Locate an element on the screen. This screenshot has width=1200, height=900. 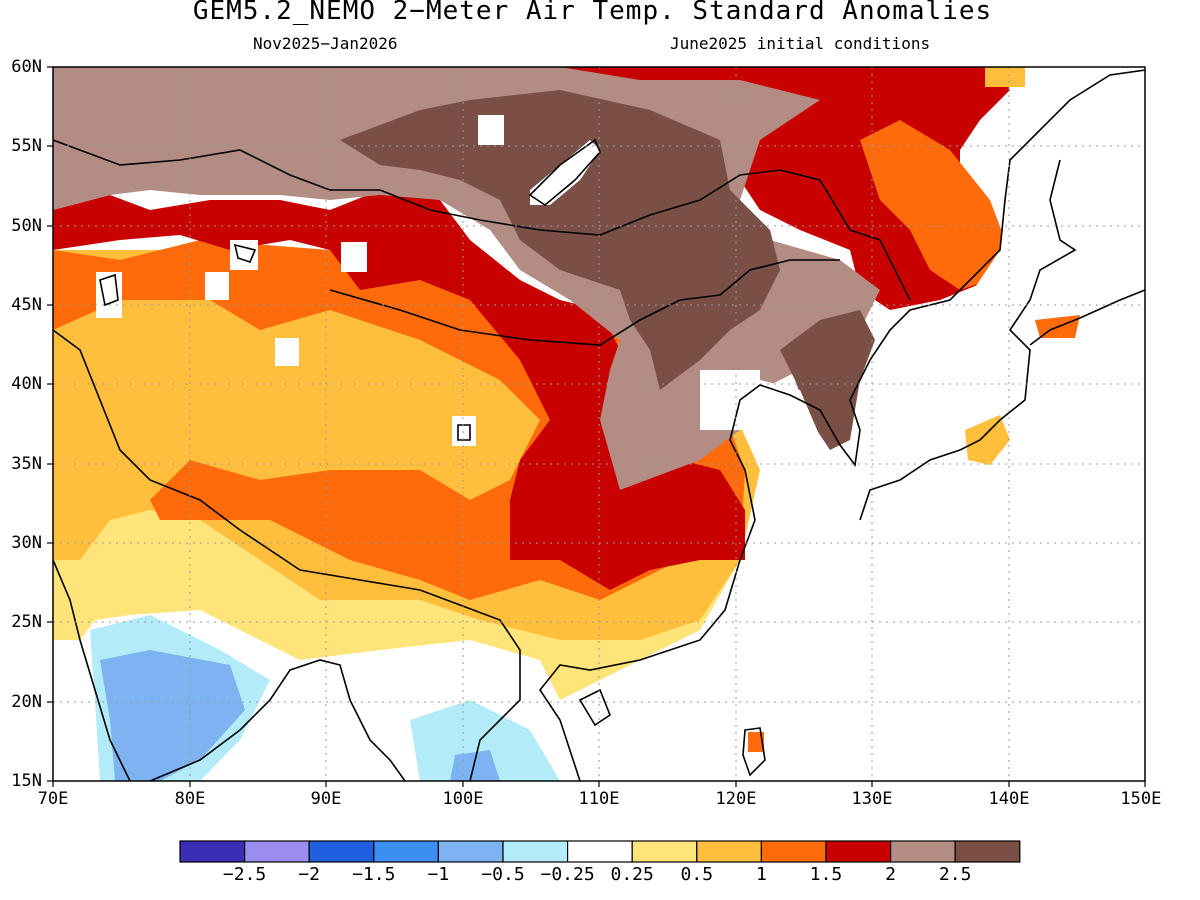
colorbar-label: −2.5 is located at coordinates (244, 874).